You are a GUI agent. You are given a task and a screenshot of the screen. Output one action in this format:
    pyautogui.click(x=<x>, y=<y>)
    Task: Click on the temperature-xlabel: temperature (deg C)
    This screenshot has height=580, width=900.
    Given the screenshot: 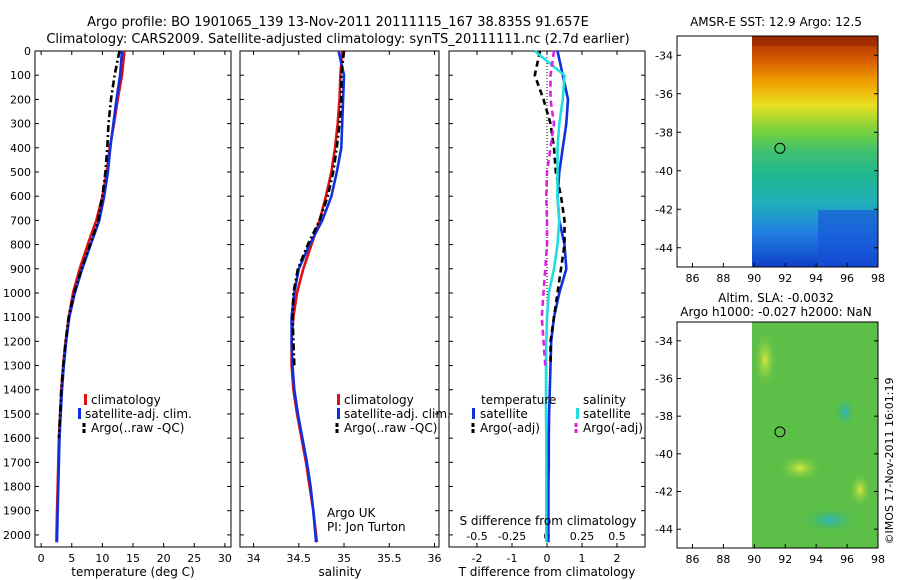 What is the action you would take?
    pyautogui.click(x=132, y=572)
    